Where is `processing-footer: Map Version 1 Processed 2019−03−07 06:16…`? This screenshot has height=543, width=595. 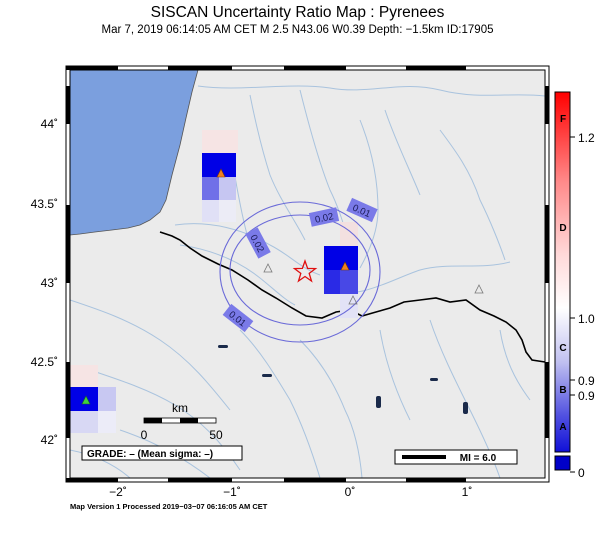 processing-footer: Map Version 1 Processed 2019−03−07 06:16… is located at coordinates (169, 506).